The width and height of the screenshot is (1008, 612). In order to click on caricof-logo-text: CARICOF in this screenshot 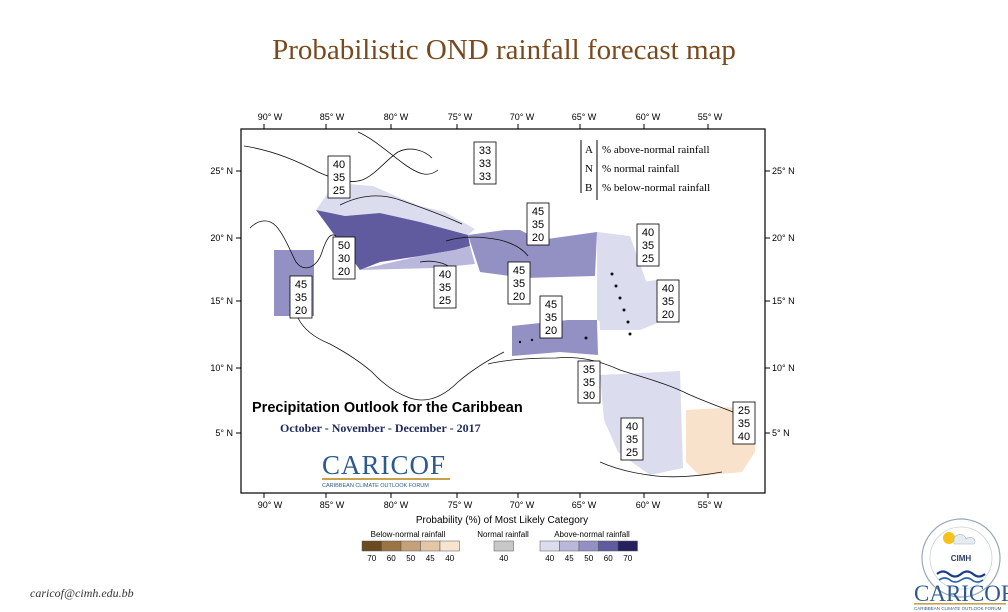, I will do `click(384, 465)`.